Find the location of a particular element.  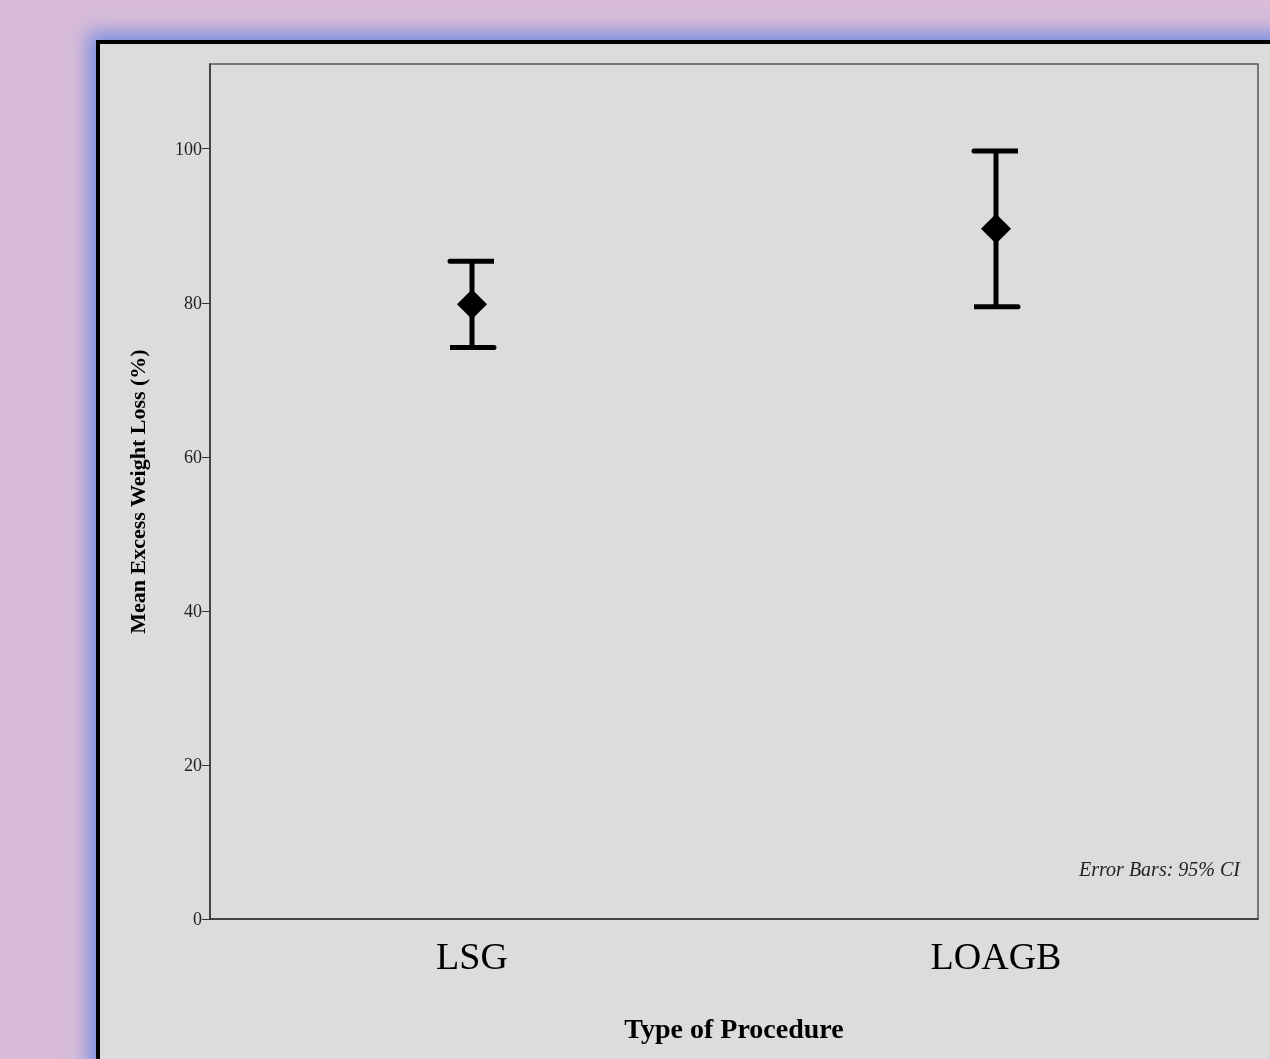

x-tick-label: LSG is located at coordinates (472, 956).